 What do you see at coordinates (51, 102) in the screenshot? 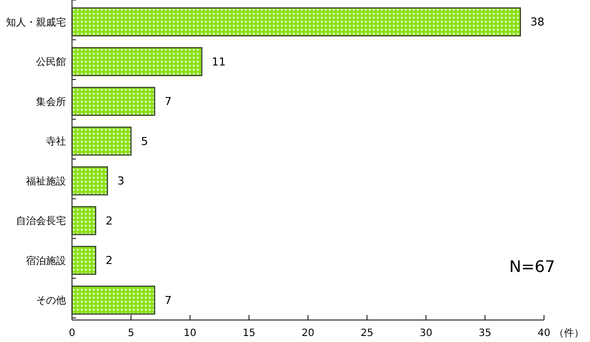
I see `y-tick-label: 集会所` at bounding box center [51, 102].